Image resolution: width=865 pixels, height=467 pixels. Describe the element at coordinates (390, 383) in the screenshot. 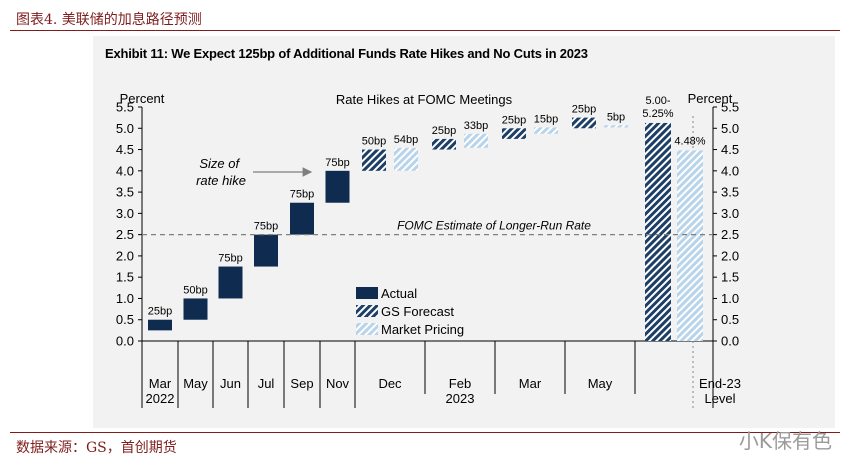

I see `x-tick-label: Dec` at that location.